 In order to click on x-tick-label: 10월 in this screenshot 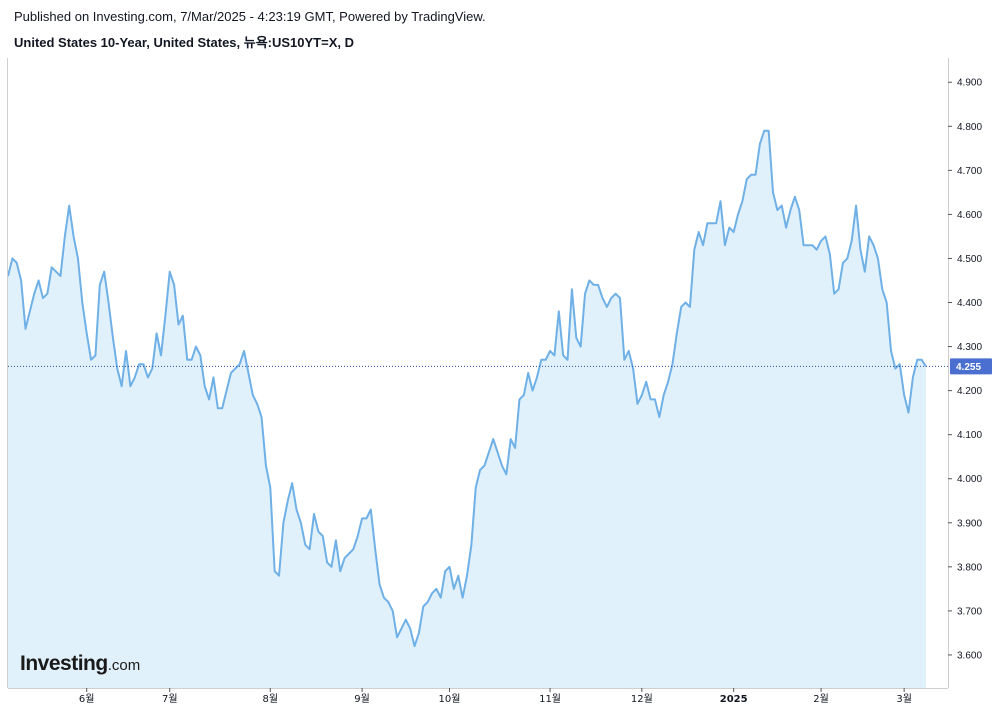, I will do `click(450, 699)`.